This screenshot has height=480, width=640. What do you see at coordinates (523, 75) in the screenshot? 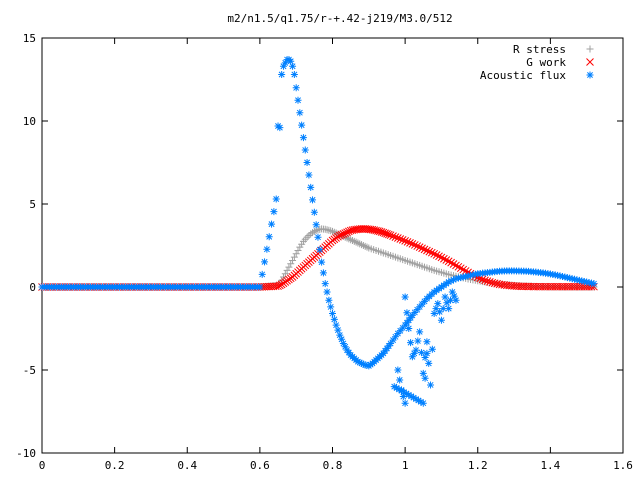
I see `legend-label-acoustic-flux: Acoustic flux` at bounding box center [523, 75].